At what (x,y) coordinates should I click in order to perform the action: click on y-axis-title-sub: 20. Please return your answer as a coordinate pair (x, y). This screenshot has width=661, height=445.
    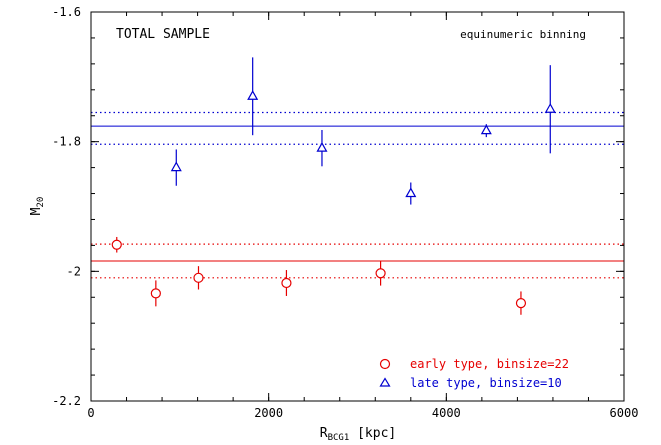
    Looking at the image, I should click on (41, 202).